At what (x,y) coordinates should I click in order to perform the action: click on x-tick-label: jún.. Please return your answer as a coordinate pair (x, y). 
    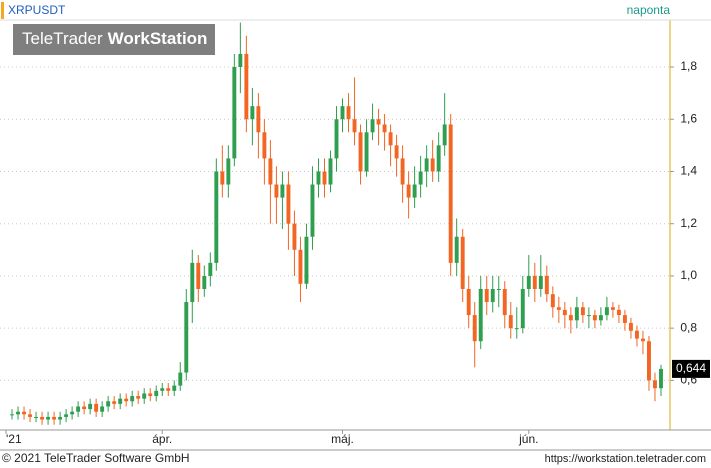
    Looking at the image, I should click on (528, 439).